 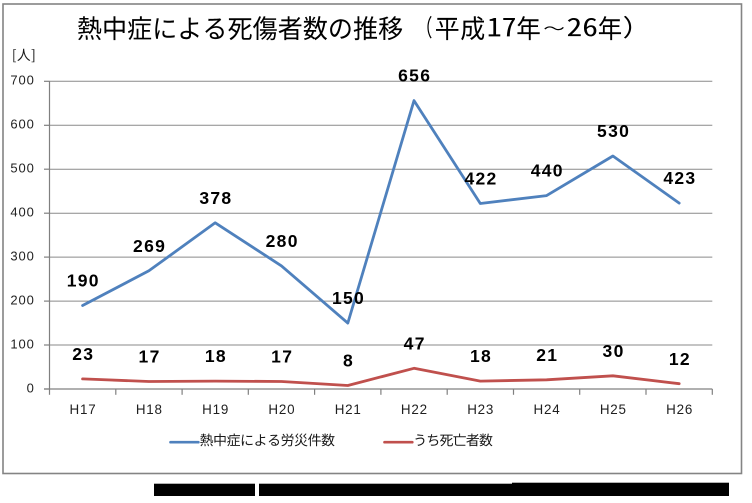 I want to click on svg-text: 500, so click(x=22, y=168).